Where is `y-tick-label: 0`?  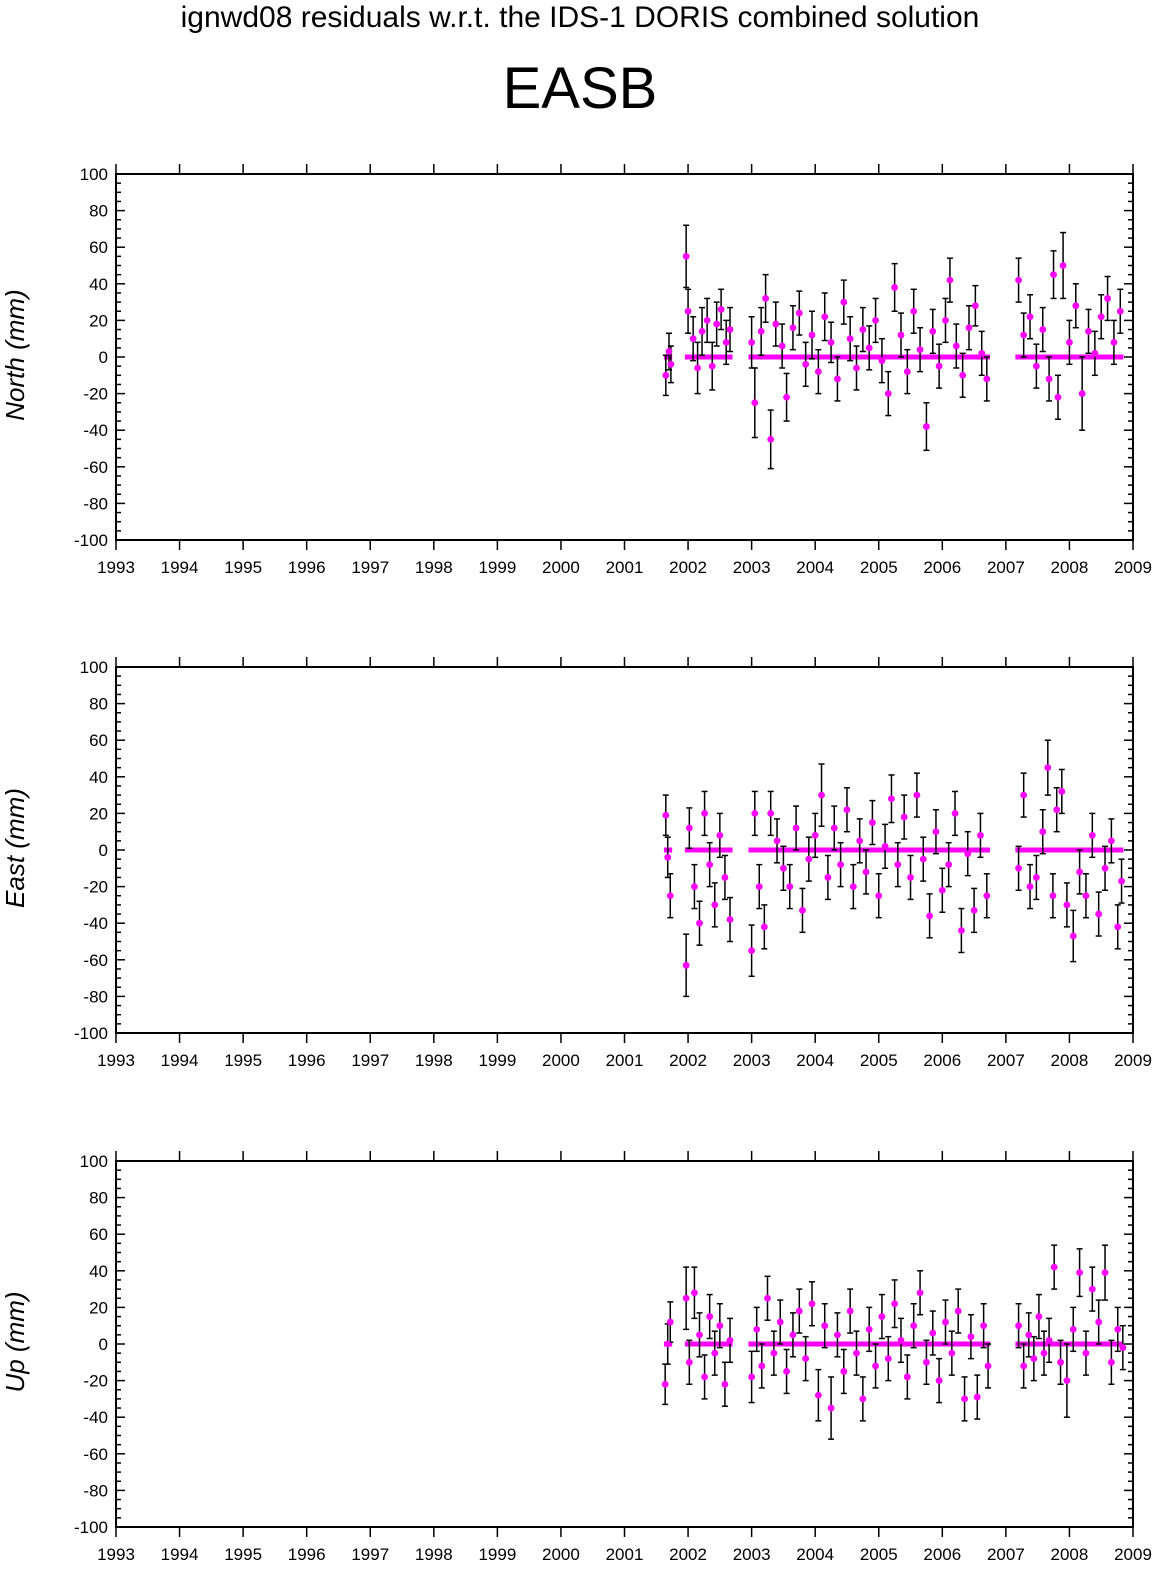 y-tick-label: 0 is located at coordinates (103, 850).